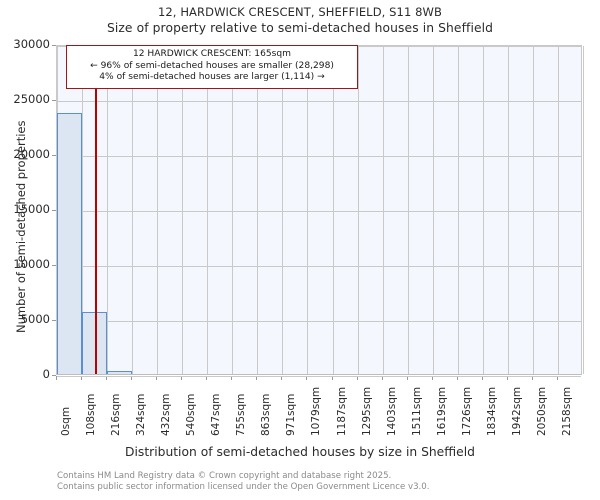  Describe the element at coordinates (31, 264) in the screenshot. I see `y-tick-label: 10000` at that location.